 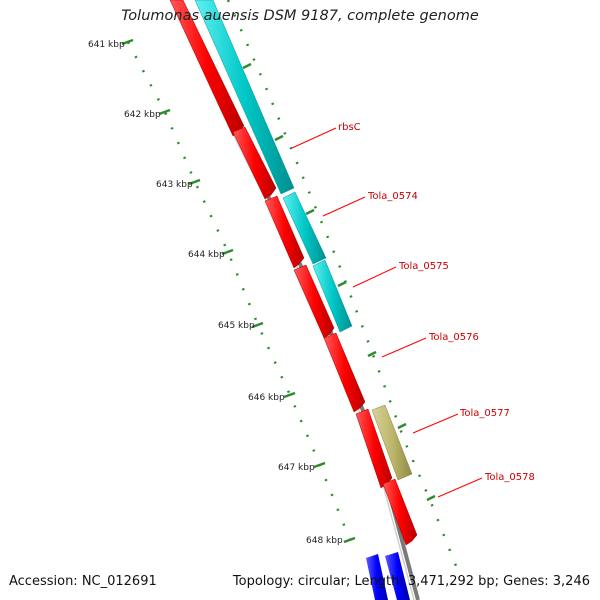 I want to click on gene-label-5: Tola_0577, so click(x=484, y=413).